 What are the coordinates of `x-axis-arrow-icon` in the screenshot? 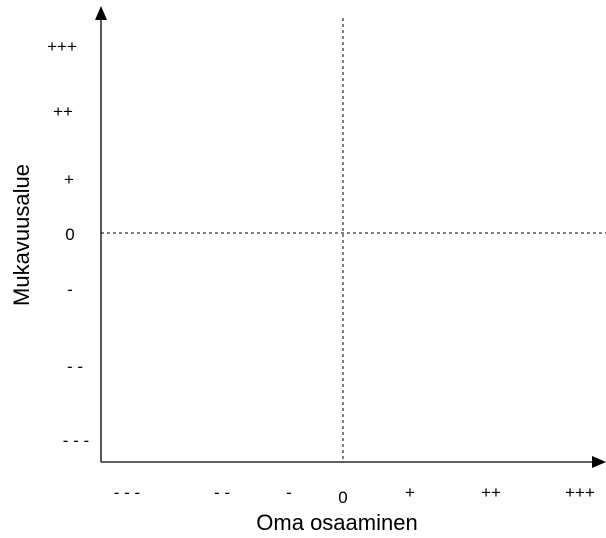 It's located at (599, 462).